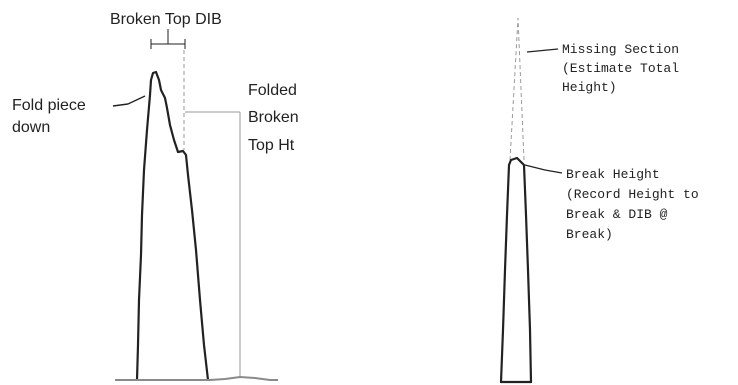 This screenshot has width=738, height=385. Describe the element at coordinates (168, 39) in the screenshot. I see `dib-bracket` at that location.